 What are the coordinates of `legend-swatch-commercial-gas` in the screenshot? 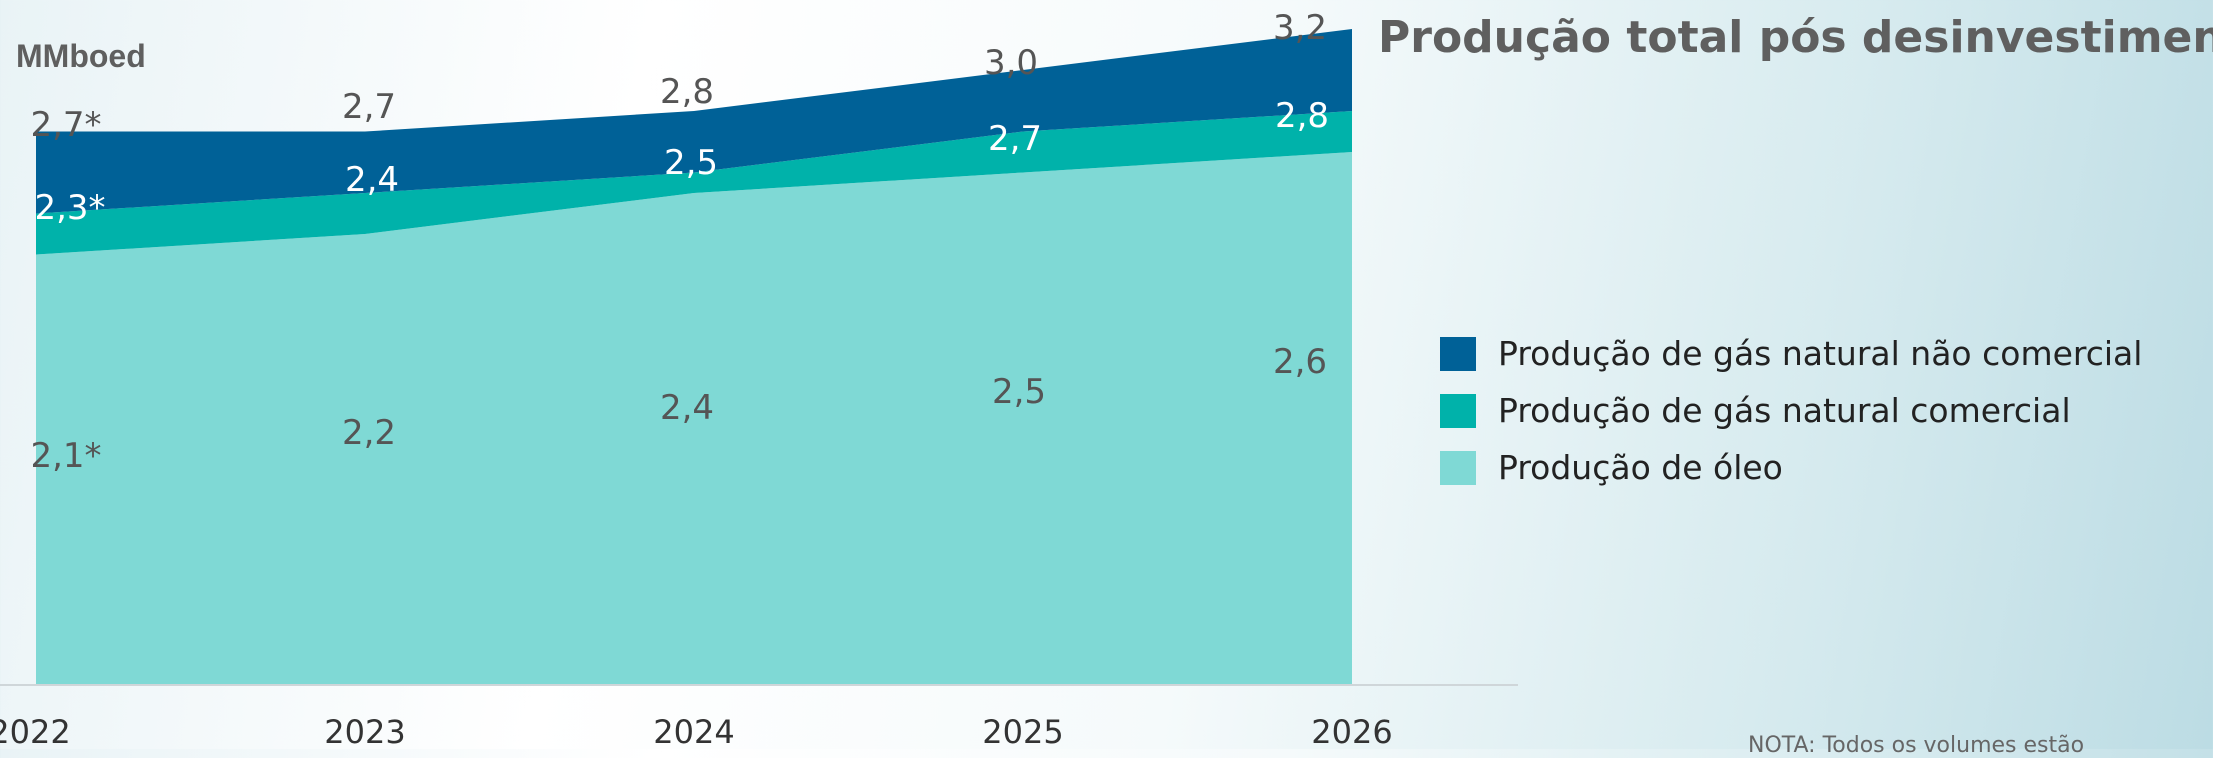 It's located at (1458, 410).